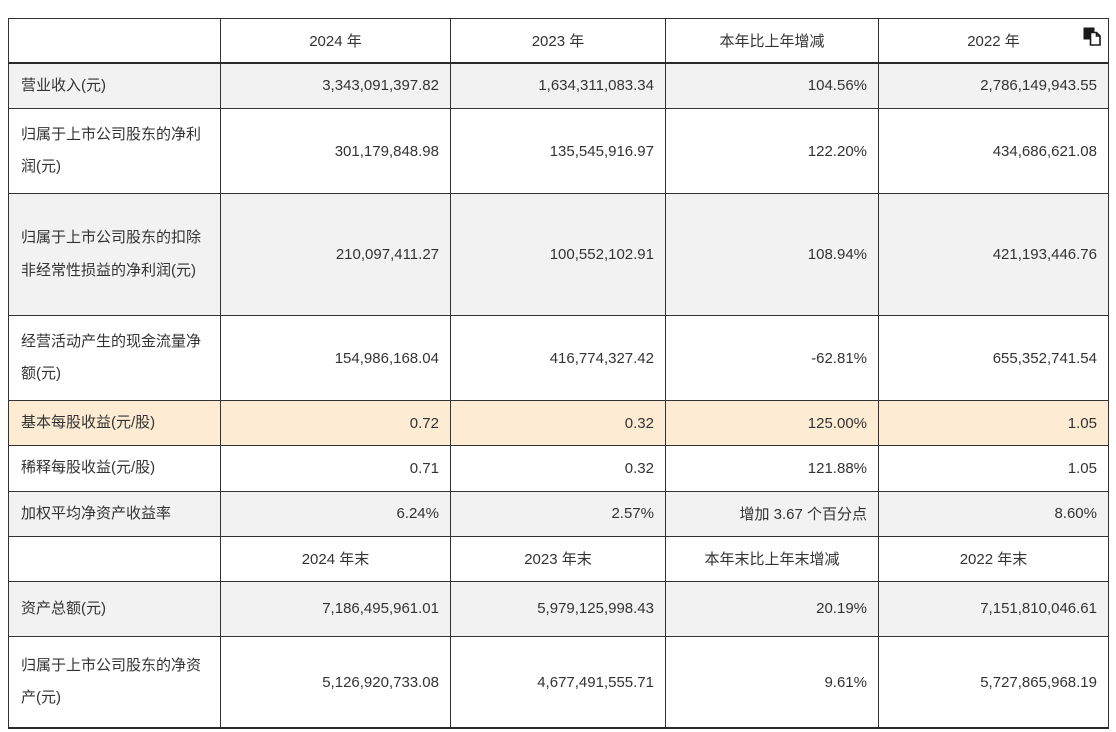 The height and width of the screenshot is (732, 1116). Describe the element at coordinates (335, 558) in the screenshot. I see `header-2024-end: 2024 年末` at that location.